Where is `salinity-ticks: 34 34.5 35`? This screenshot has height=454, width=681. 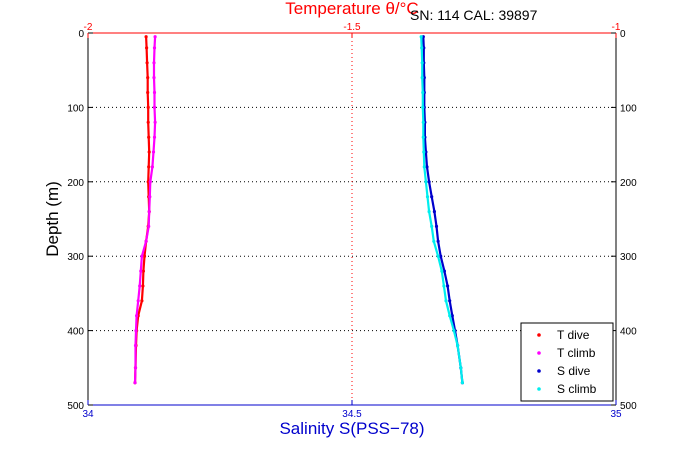
salinity-ticks: 34 34.5 35 is located at coordinates (352, 410).